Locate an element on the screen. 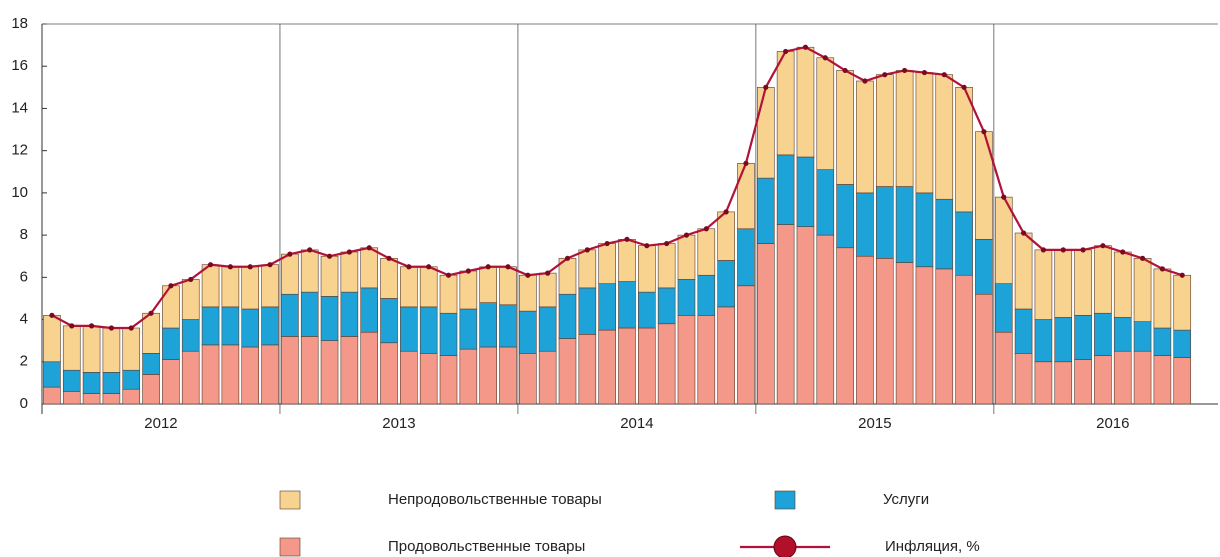 This screenshot has height=557, width=1220. y-tick-label: 2 is located at coordinates (24, 361).